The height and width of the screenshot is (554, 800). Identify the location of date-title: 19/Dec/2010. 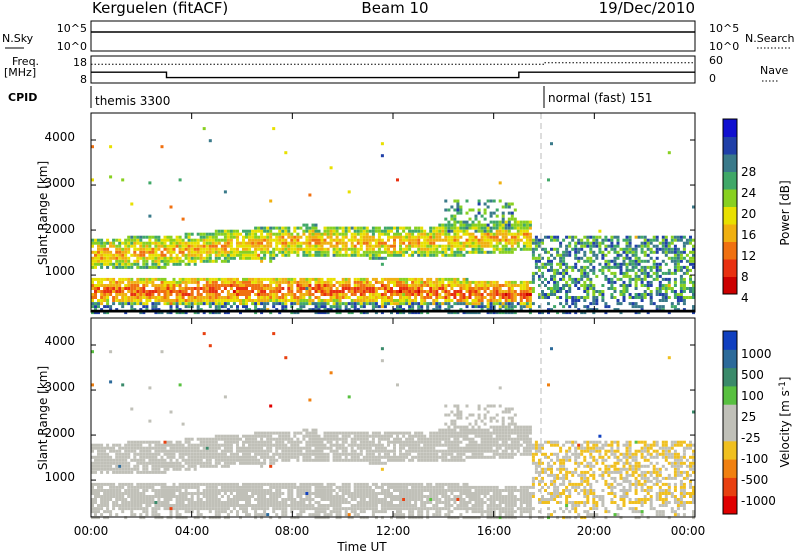
(647, 8).